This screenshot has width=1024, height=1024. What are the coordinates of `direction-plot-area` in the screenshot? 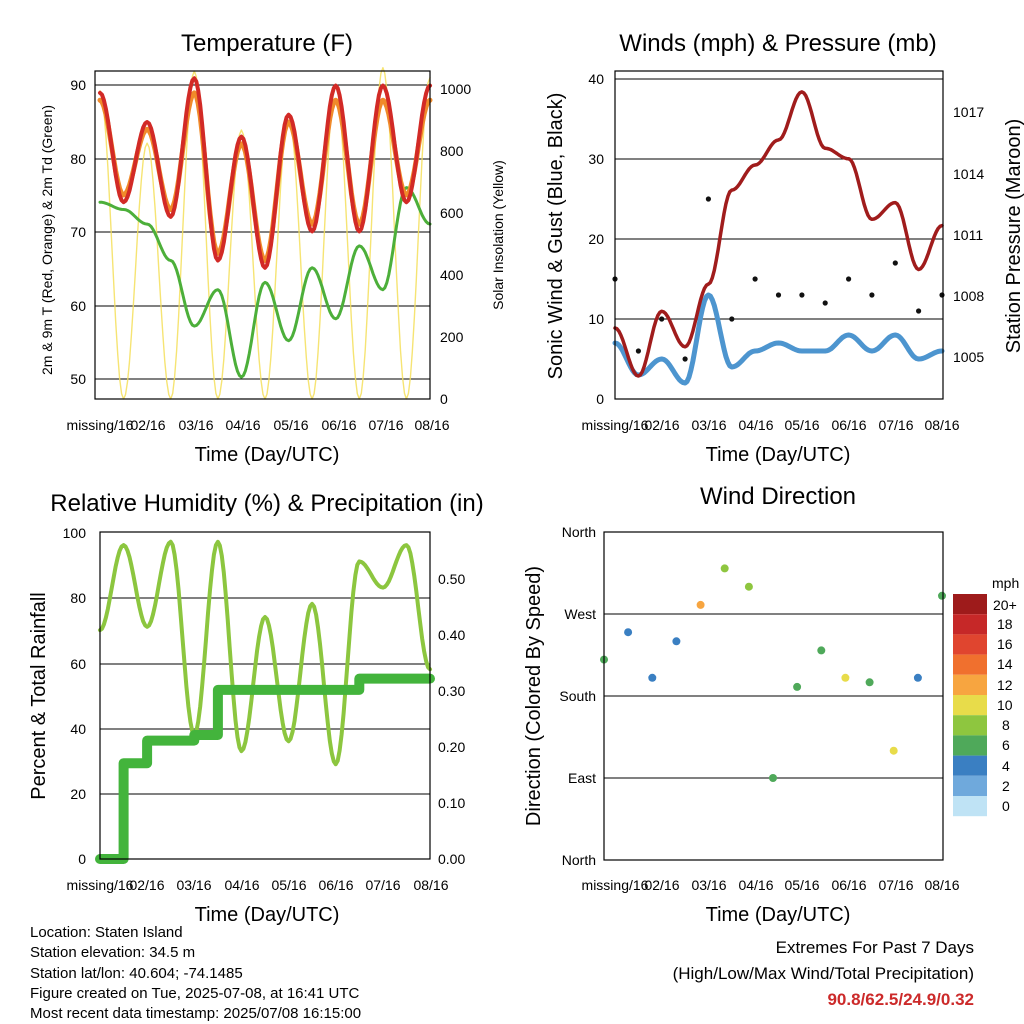 It's located at (773, 673).